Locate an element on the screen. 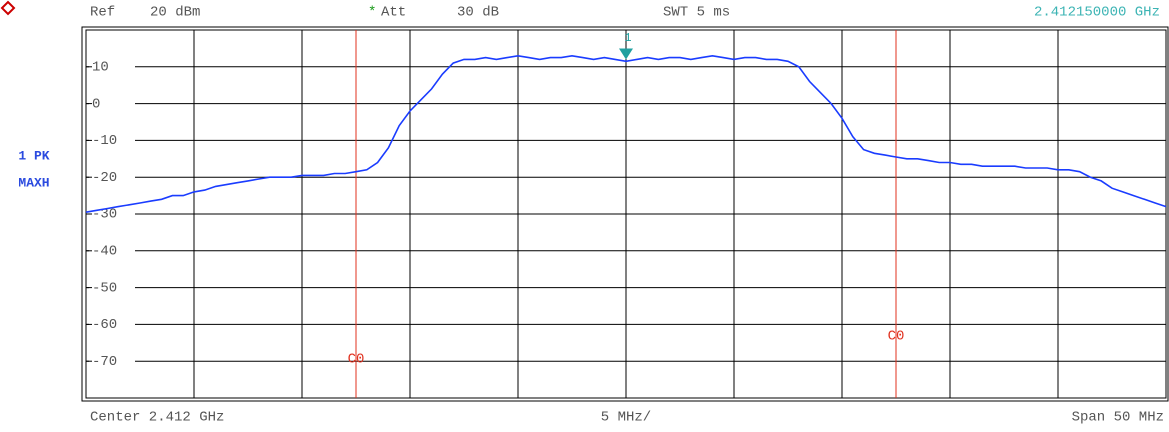  trace-detector: MAXH is located at coordinates (33, 182).